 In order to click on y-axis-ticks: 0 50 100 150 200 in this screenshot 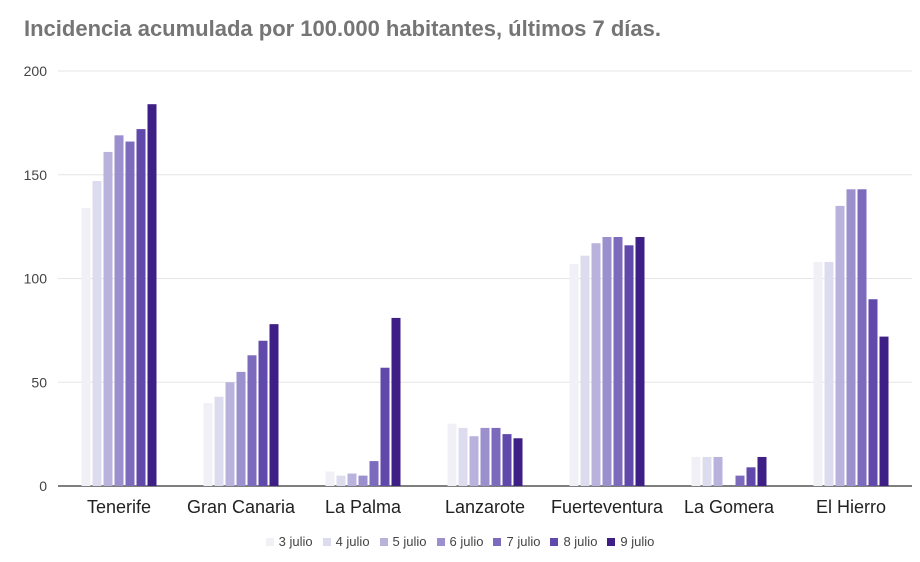, I will do `click(36, 278)`.